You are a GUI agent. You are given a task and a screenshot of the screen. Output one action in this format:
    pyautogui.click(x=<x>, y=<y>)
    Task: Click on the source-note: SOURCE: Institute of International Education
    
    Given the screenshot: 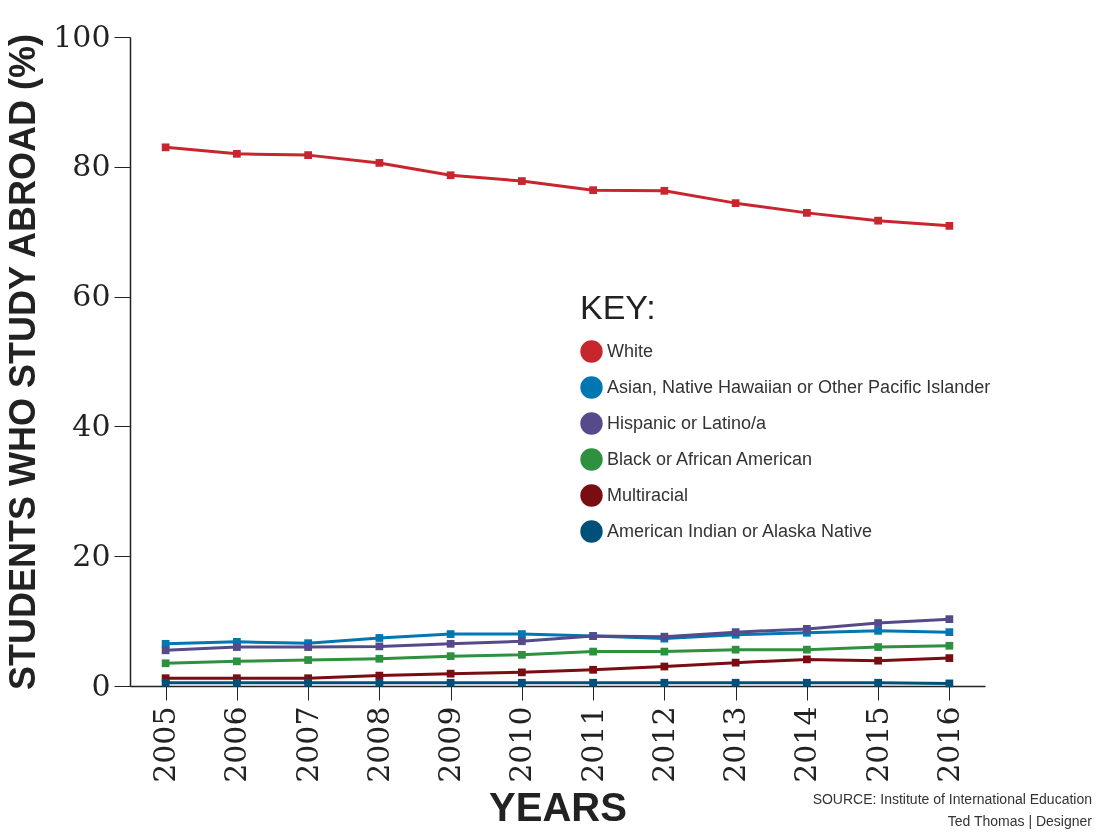 What is the action you would take?
    pyautogui.click(x=952, y=799)
    